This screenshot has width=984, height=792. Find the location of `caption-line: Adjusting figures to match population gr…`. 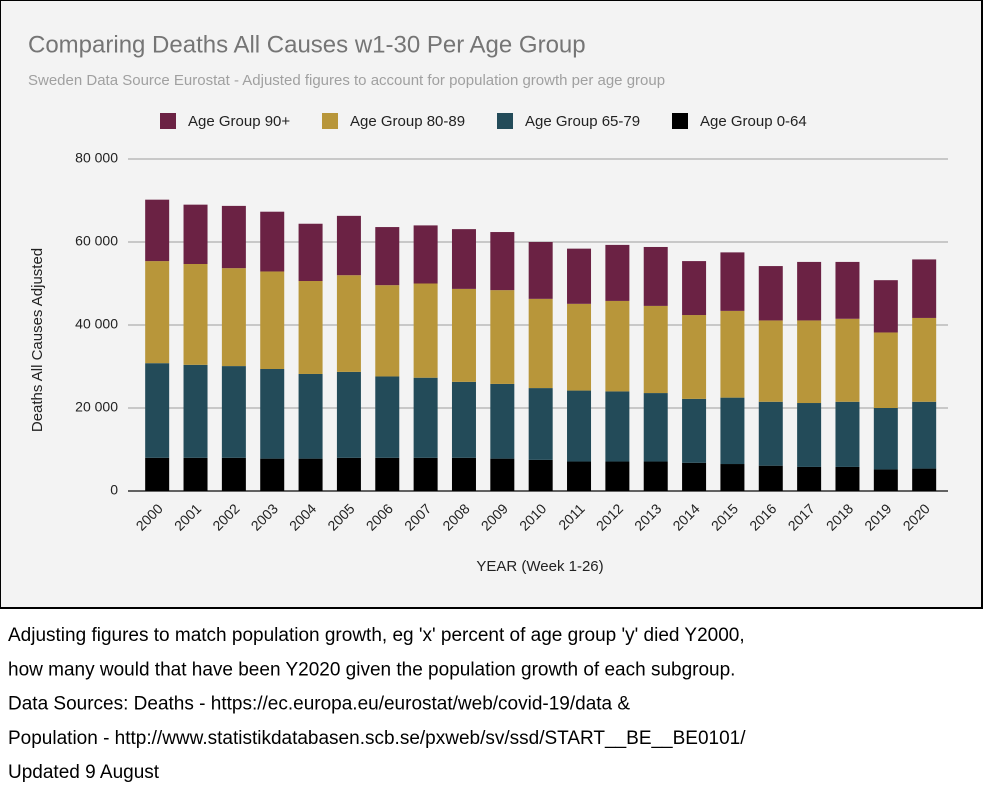

caption-line: Adjusting figures to match population gr… is located at coordinates (376, 635).